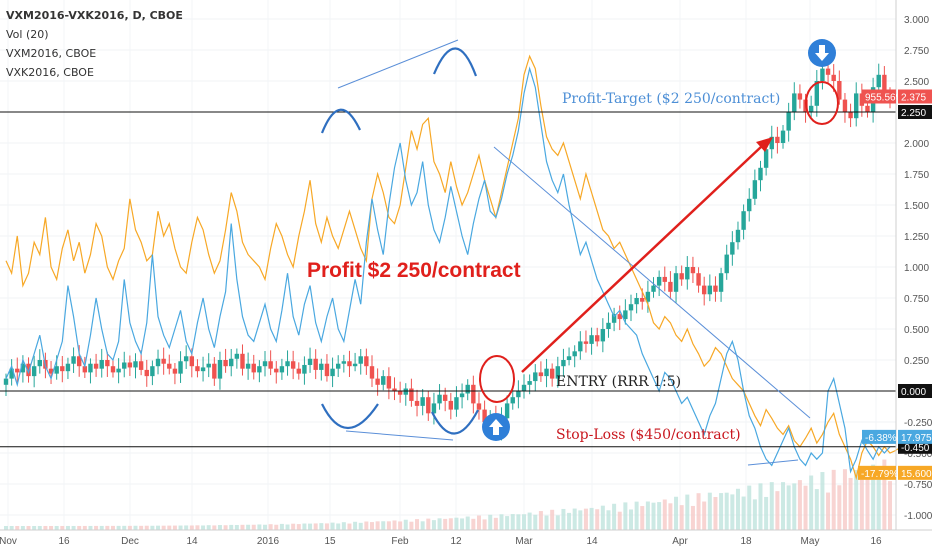  What do you see at coordinates (51, 53) in the screenshot?
I see `series1-legend: VXM2016, CBOE` at bounding box center [51, 53].